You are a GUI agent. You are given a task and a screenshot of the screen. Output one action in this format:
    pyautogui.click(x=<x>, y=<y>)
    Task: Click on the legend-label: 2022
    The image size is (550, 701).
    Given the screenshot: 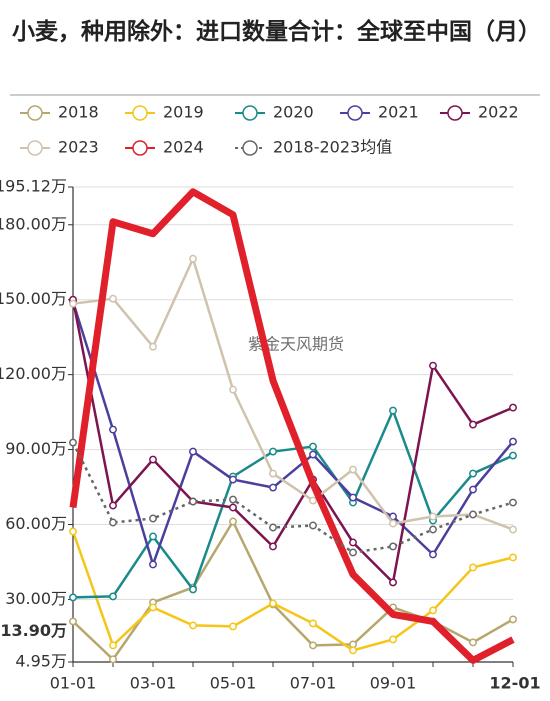 What is the action you would take?
    pyautogui.click(x=498, y=112)
    